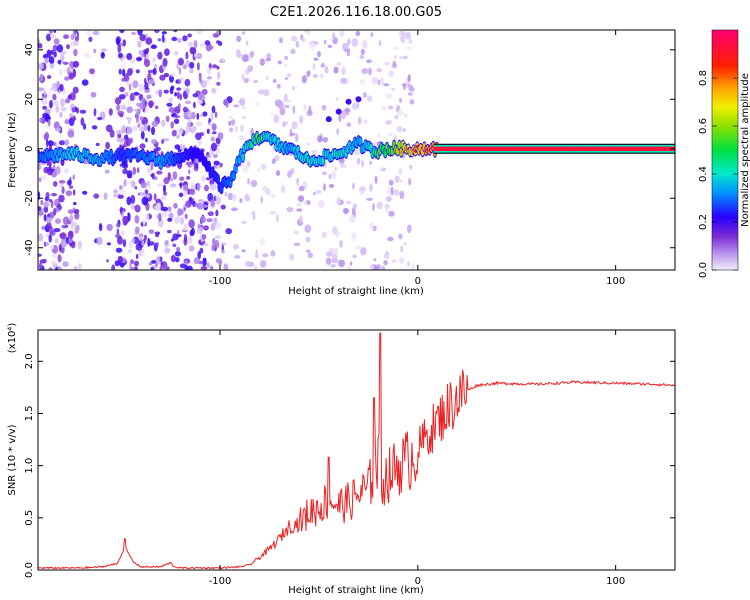 The image size is (750, 600). I want to click on ridge-core, so click(401, 152).